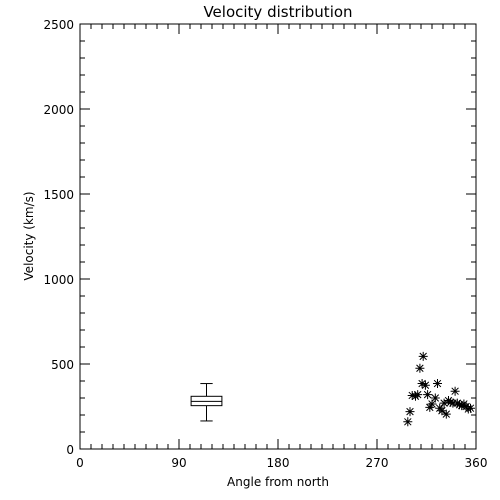 The width and height of the screenshot is (500, 500). I want to click on y-tick-label: 1000, so click(58, 280).